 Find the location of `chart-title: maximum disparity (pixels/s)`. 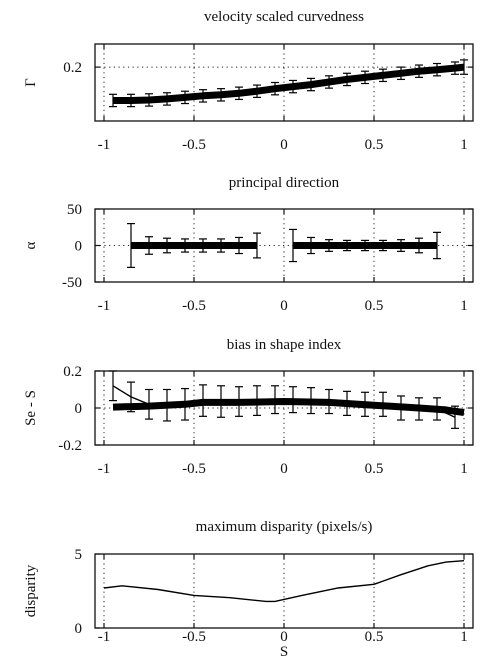

chart-title: maximum disparity (pixels/s) is located at coordinates (284, 527).